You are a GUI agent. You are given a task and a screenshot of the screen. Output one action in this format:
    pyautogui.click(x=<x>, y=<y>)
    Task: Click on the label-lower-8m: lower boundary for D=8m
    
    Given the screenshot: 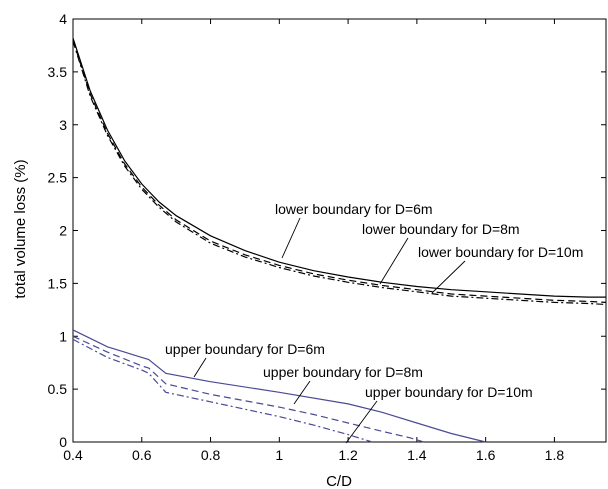 What is the action you would take?
    pyautogui.click(x=441, y=229)
    